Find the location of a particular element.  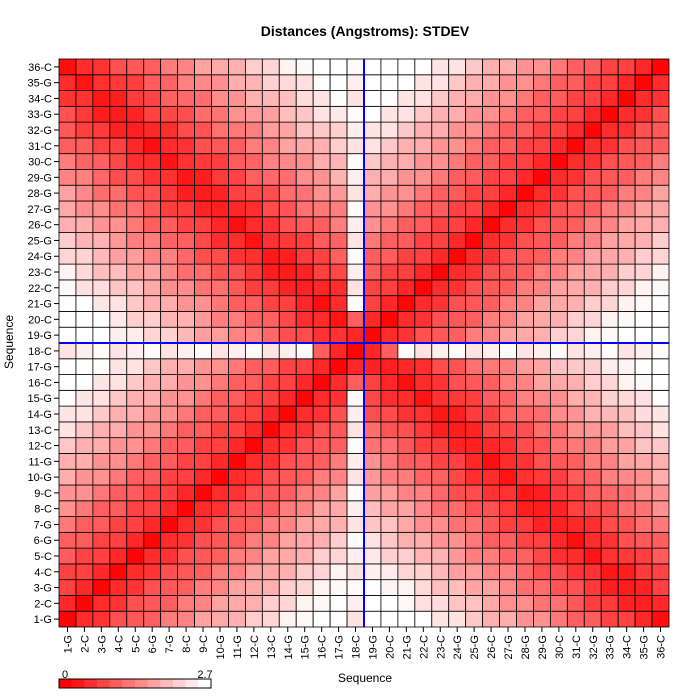

x-tick-label: 28-G is located at coordinates (526, 647).